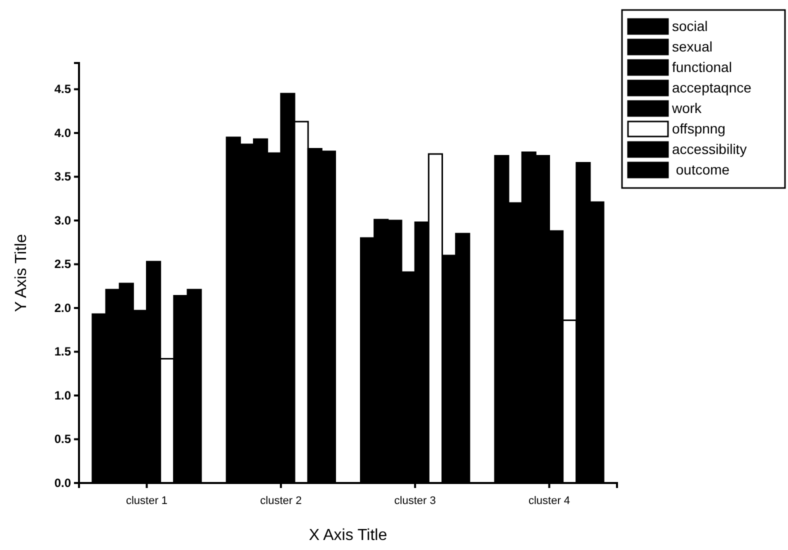 The image size is (788, 550). What do you see at coordinates (712, 88) in the screenshot?
I see `legend-label: acceptaqnce` at bounding box center [712, 88].